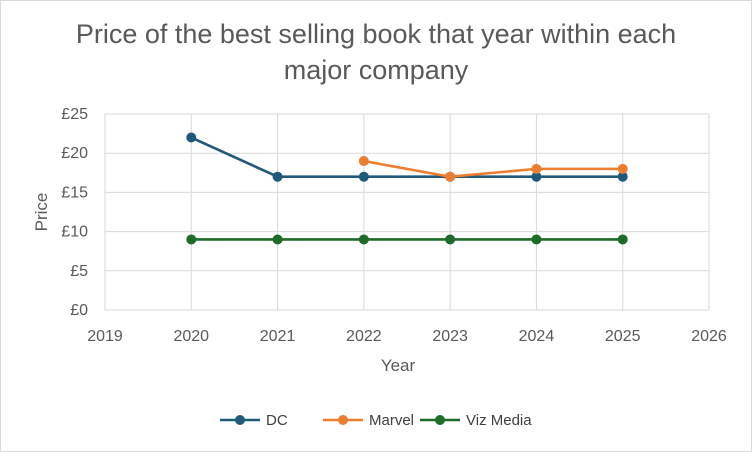 The width and height of the screenshot is (752, 452). I want to click on y-axis-label: Price, so click(41, 212).